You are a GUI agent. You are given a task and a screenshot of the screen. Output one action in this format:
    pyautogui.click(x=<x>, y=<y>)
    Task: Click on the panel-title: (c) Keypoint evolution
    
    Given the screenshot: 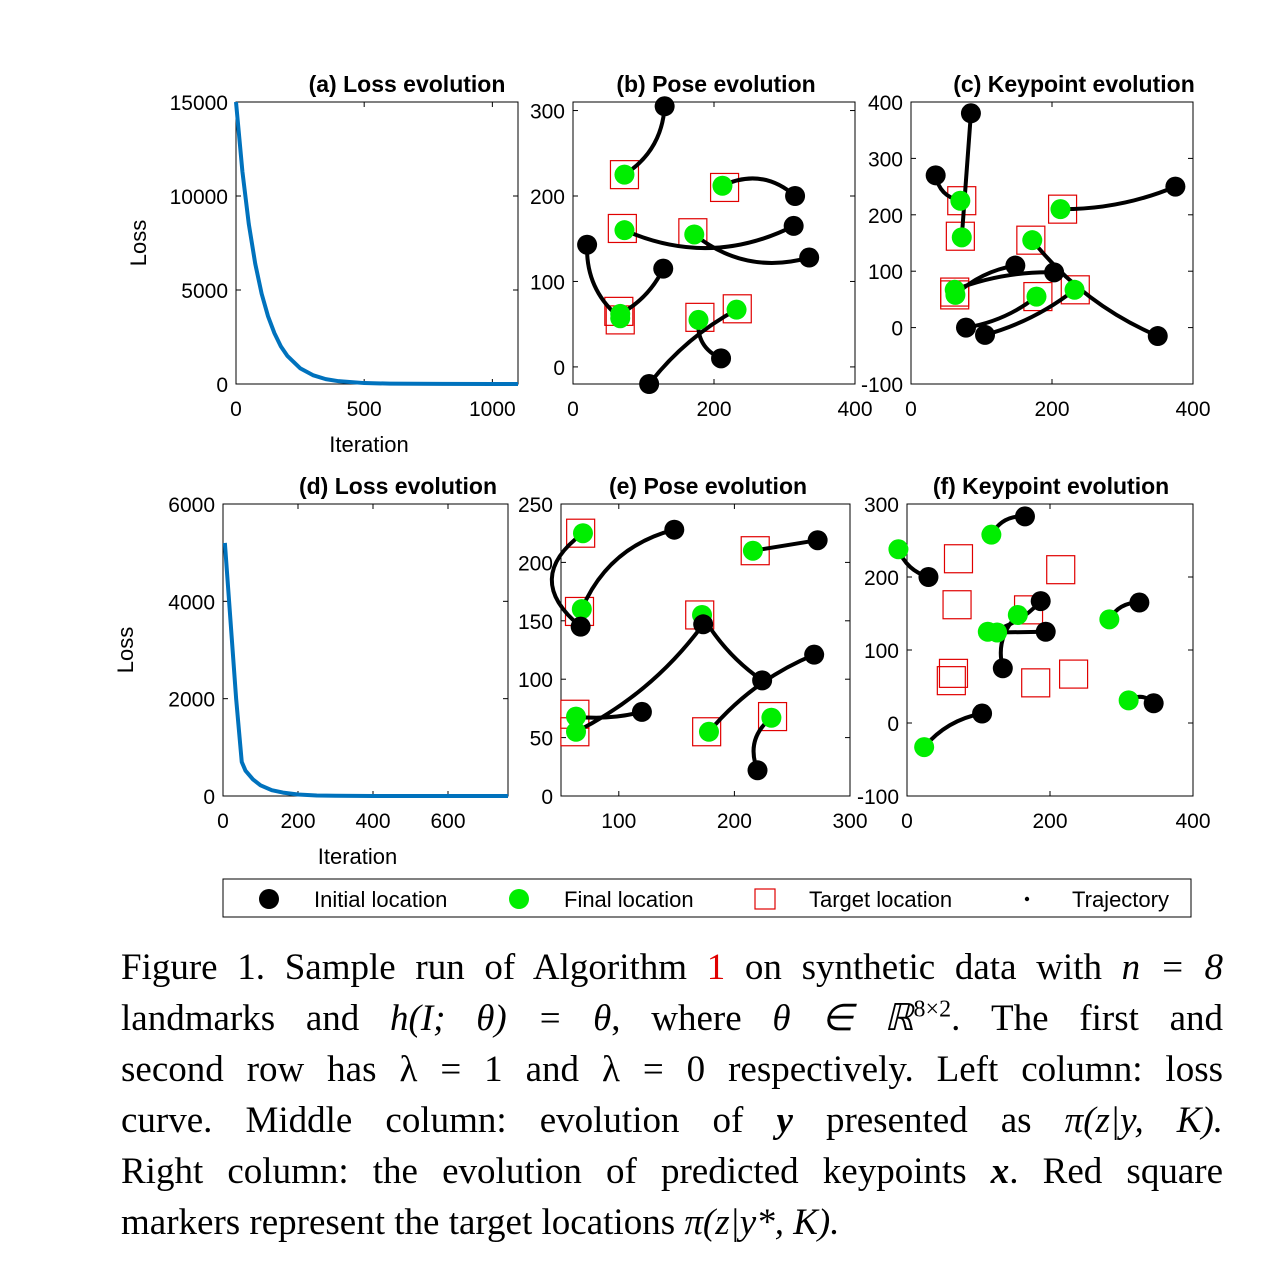 What is the action you would take?
    pyautogui.click(x=1074, y=84)
    